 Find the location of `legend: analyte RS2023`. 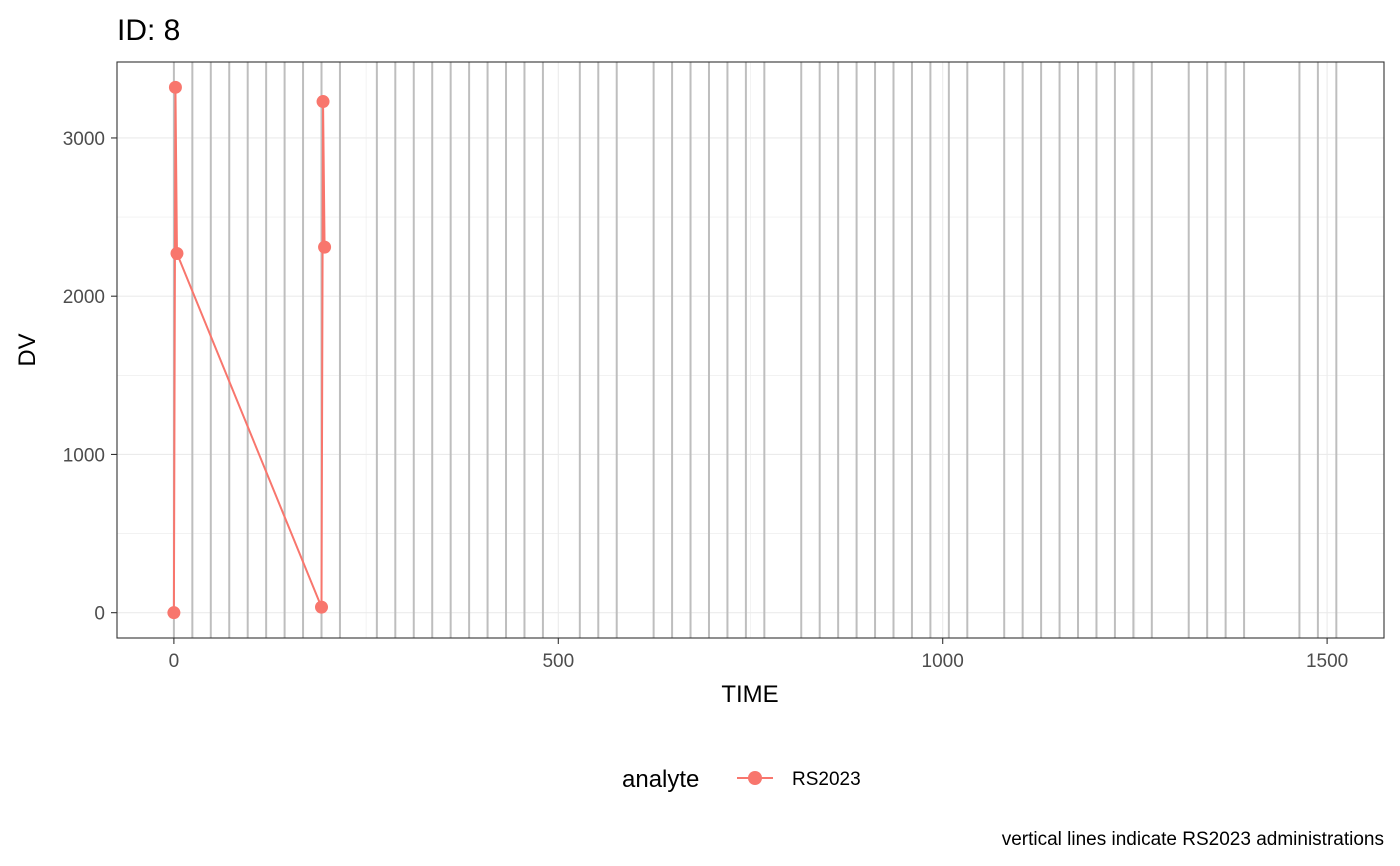

legend: analyte RS2023 is located at coordinates (741, 779).